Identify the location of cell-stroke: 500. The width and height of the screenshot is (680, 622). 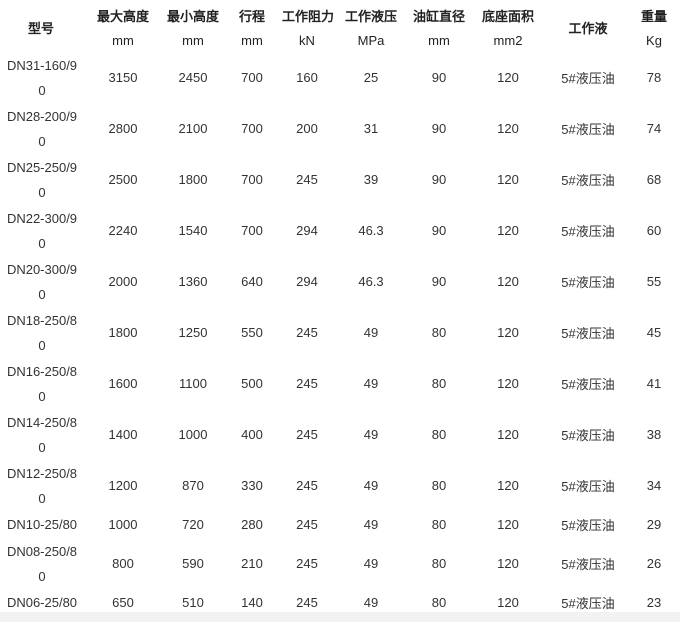
(252, 383).